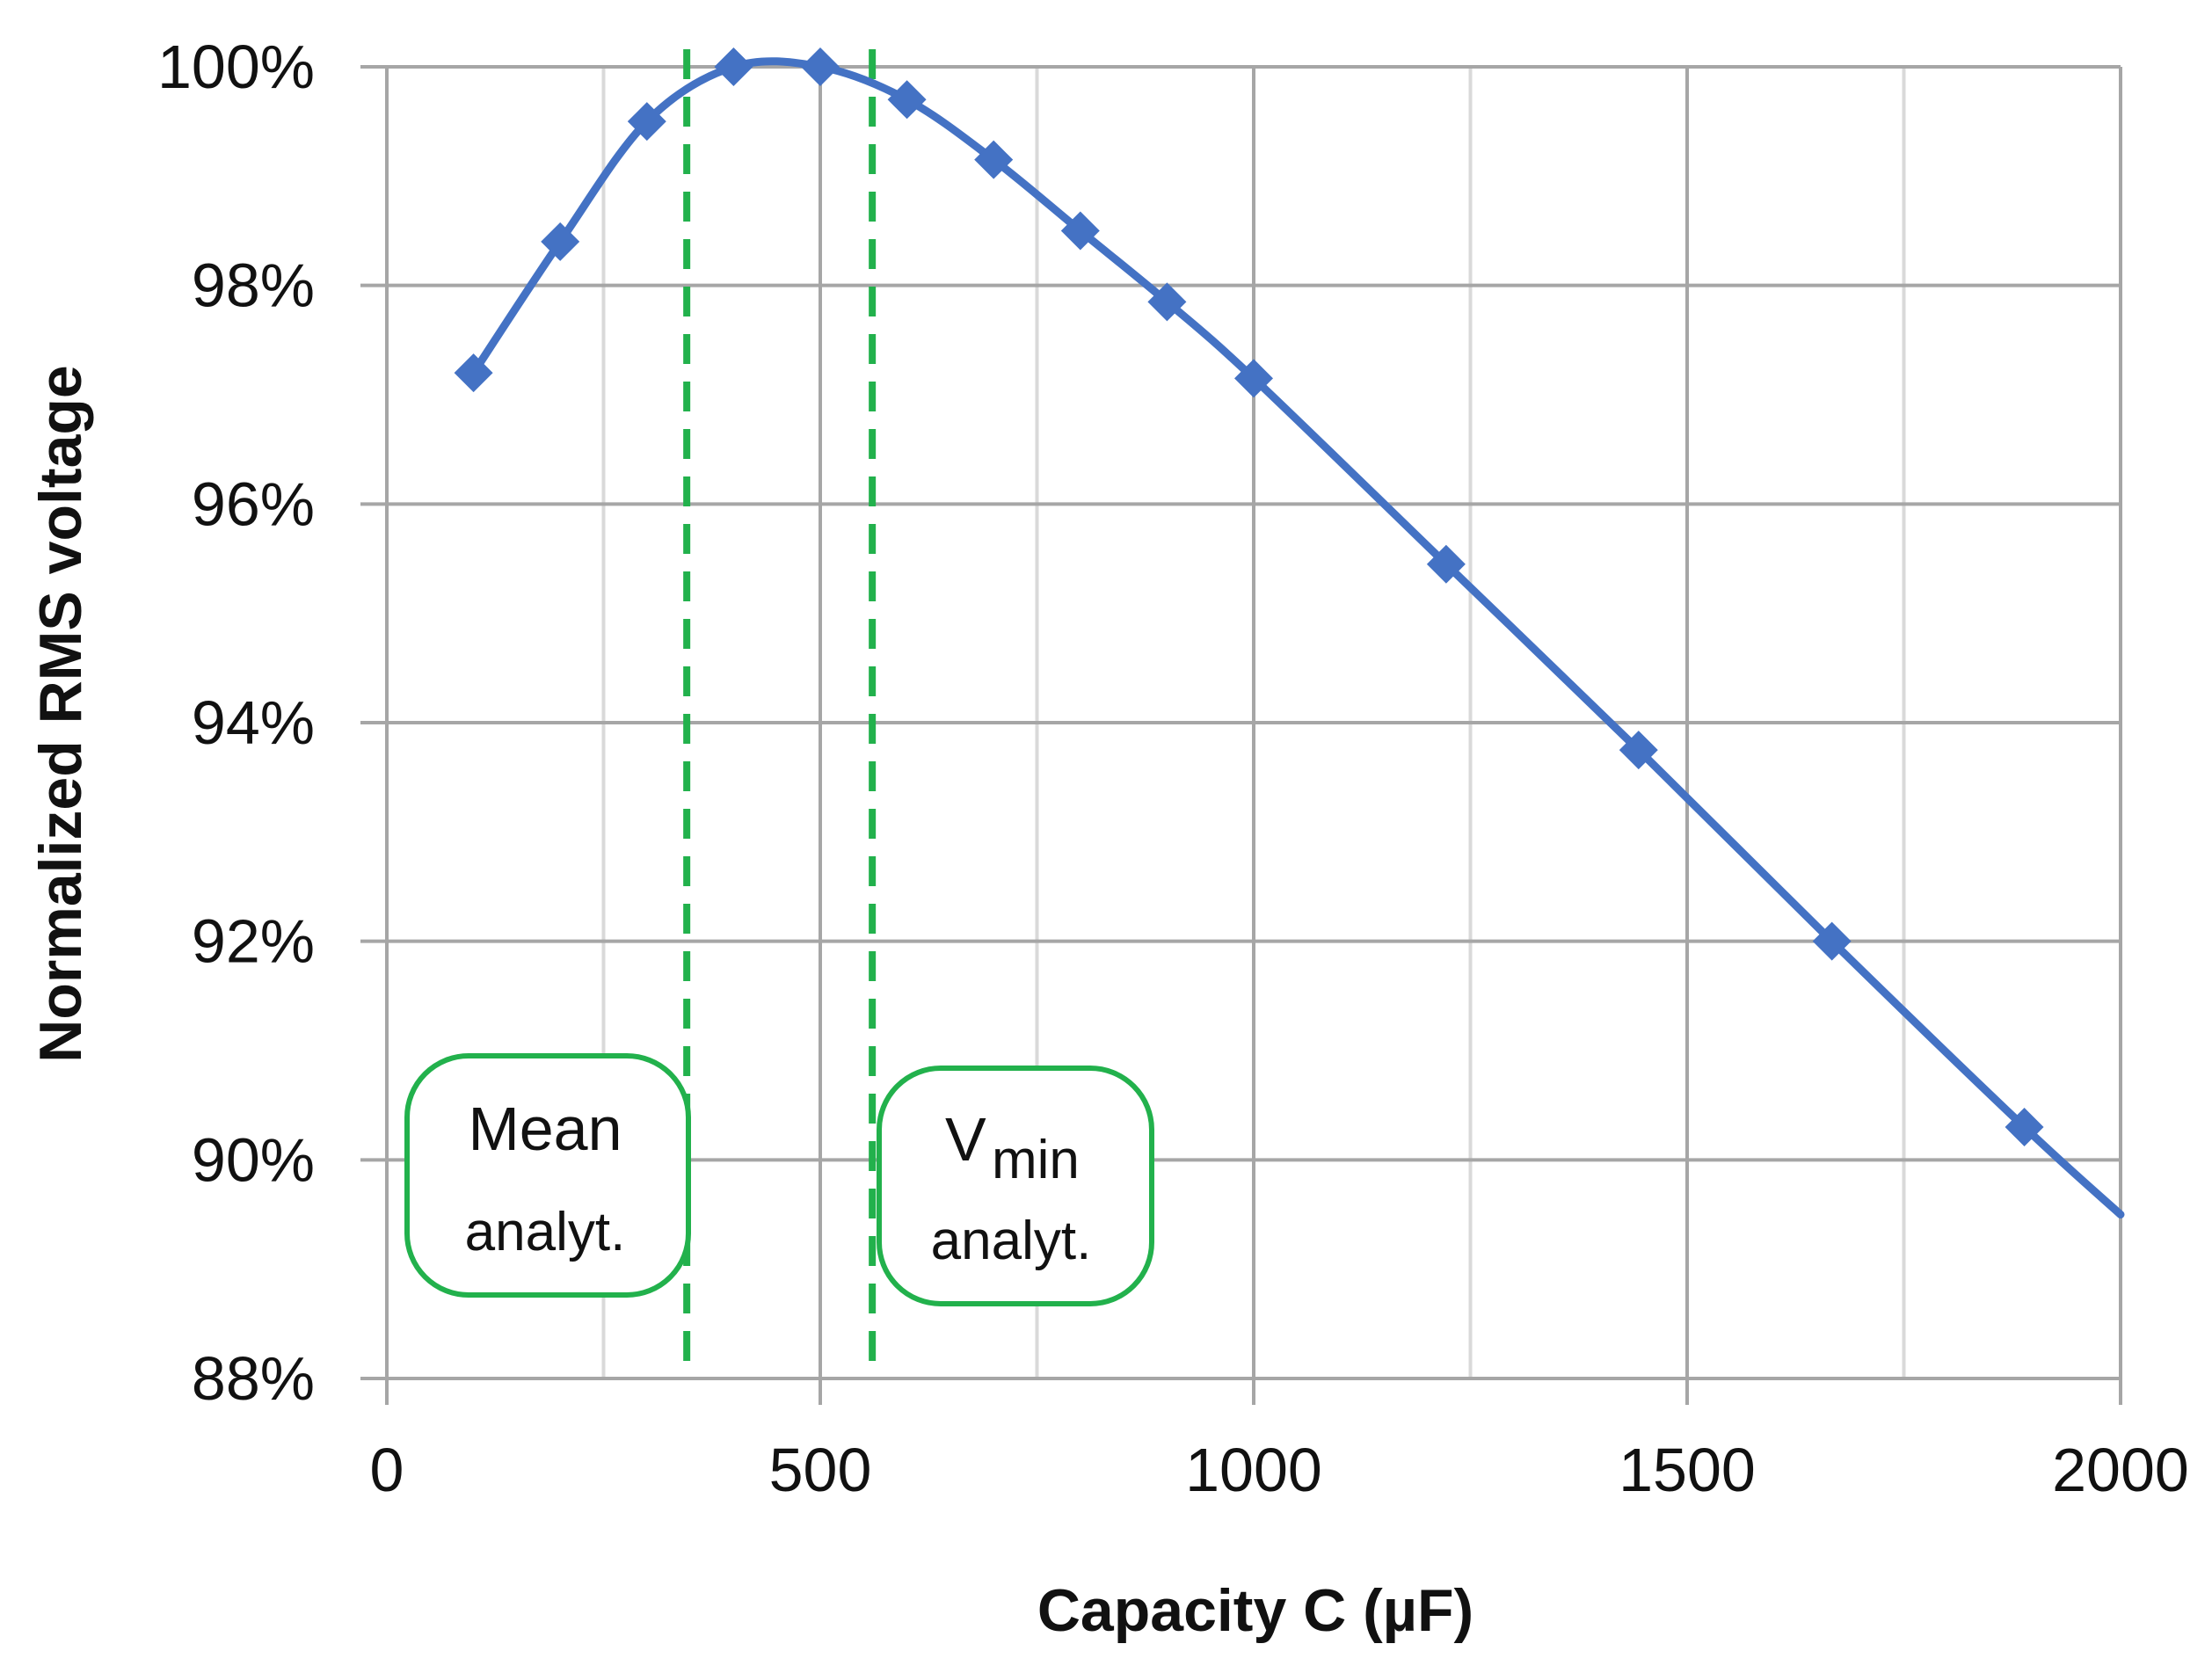 This screenshot has height=1673, width=2212. Describe the element at coordinates (545, 1129) in the screenshot. I see `callout-mean-label: Mean` at that location.